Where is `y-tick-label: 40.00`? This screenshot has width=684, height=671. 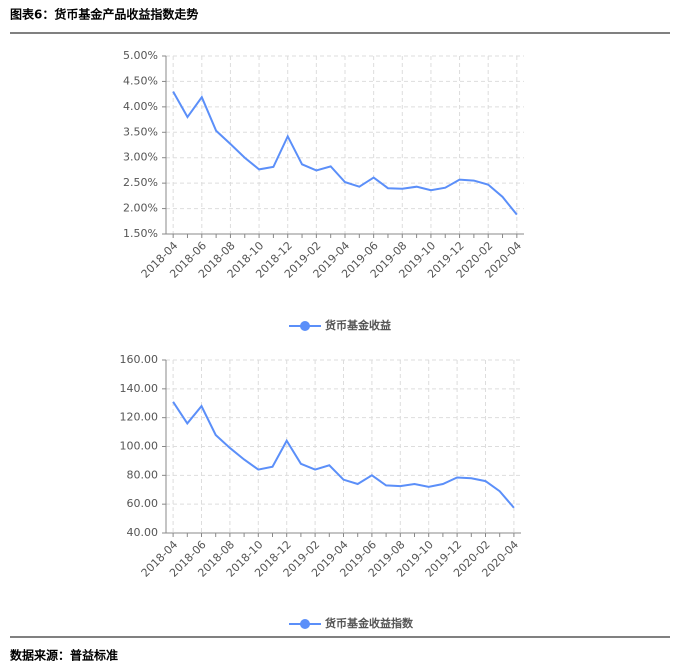
y-tick-label: 40.00 is located at coordinates (143, 532).